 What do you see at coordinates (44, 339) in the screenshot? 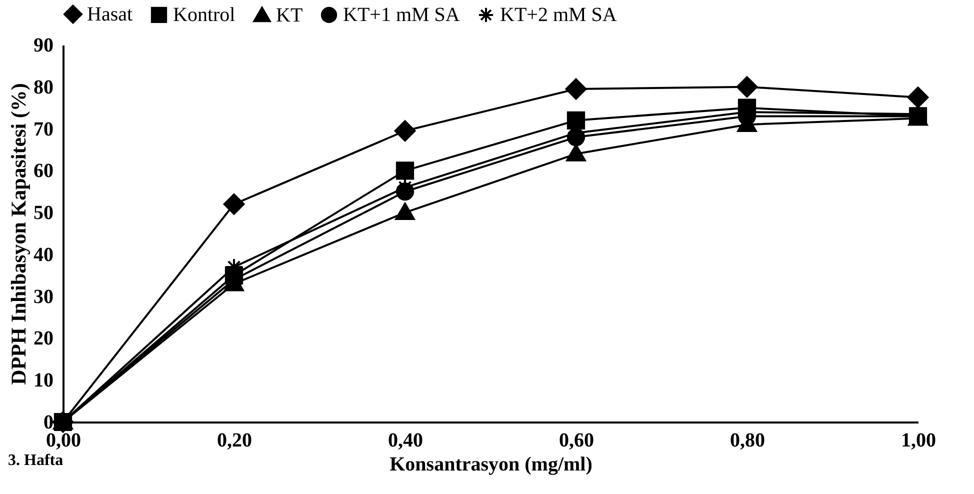
I see `y-tick-label: 20` at bounding box center [44, 339].